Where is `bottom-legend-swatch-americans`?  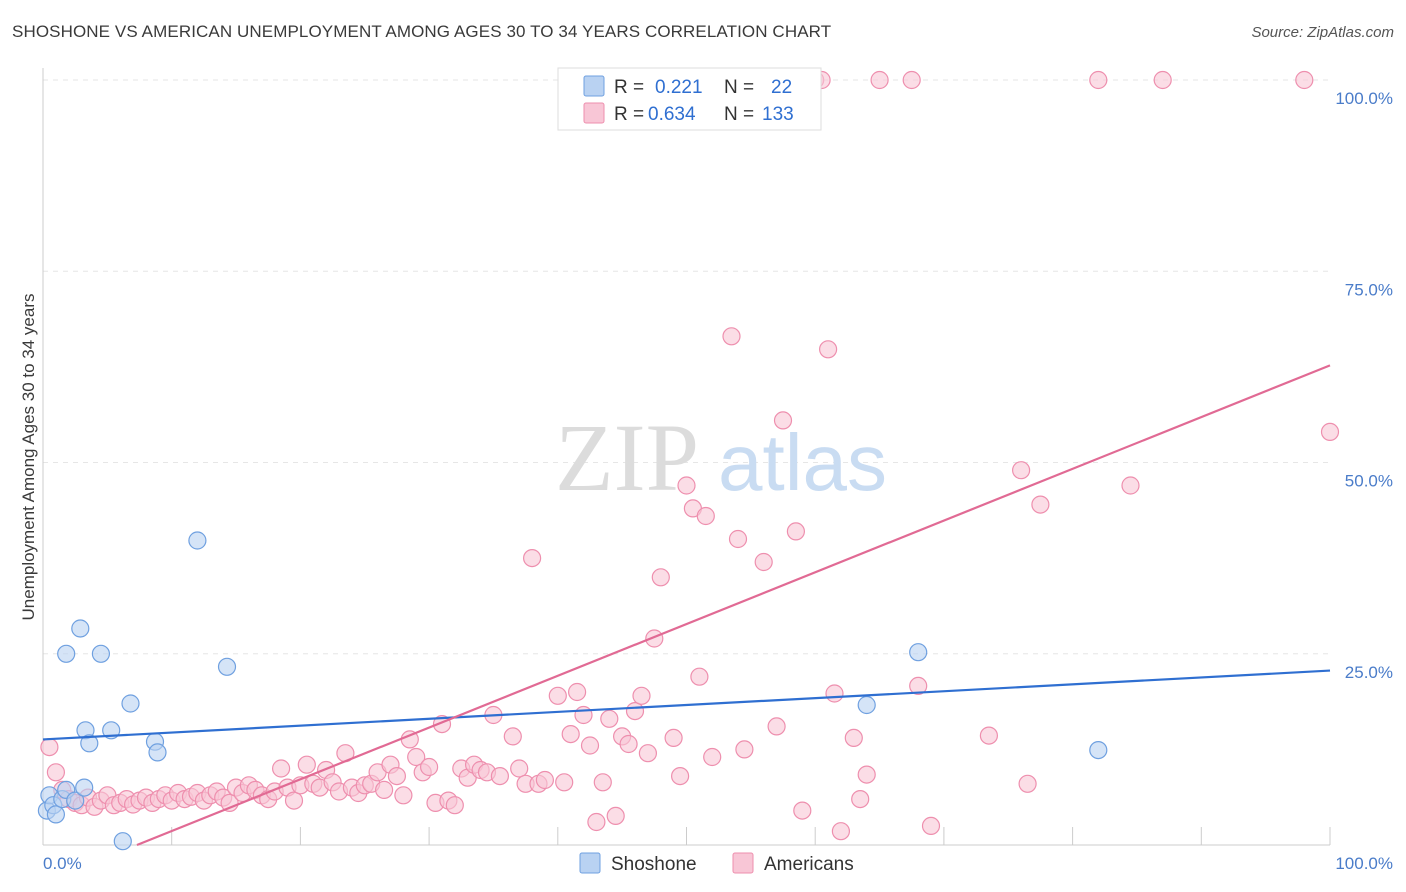
bottom-legend-swatch-americans is located at coordinates (743, 863).